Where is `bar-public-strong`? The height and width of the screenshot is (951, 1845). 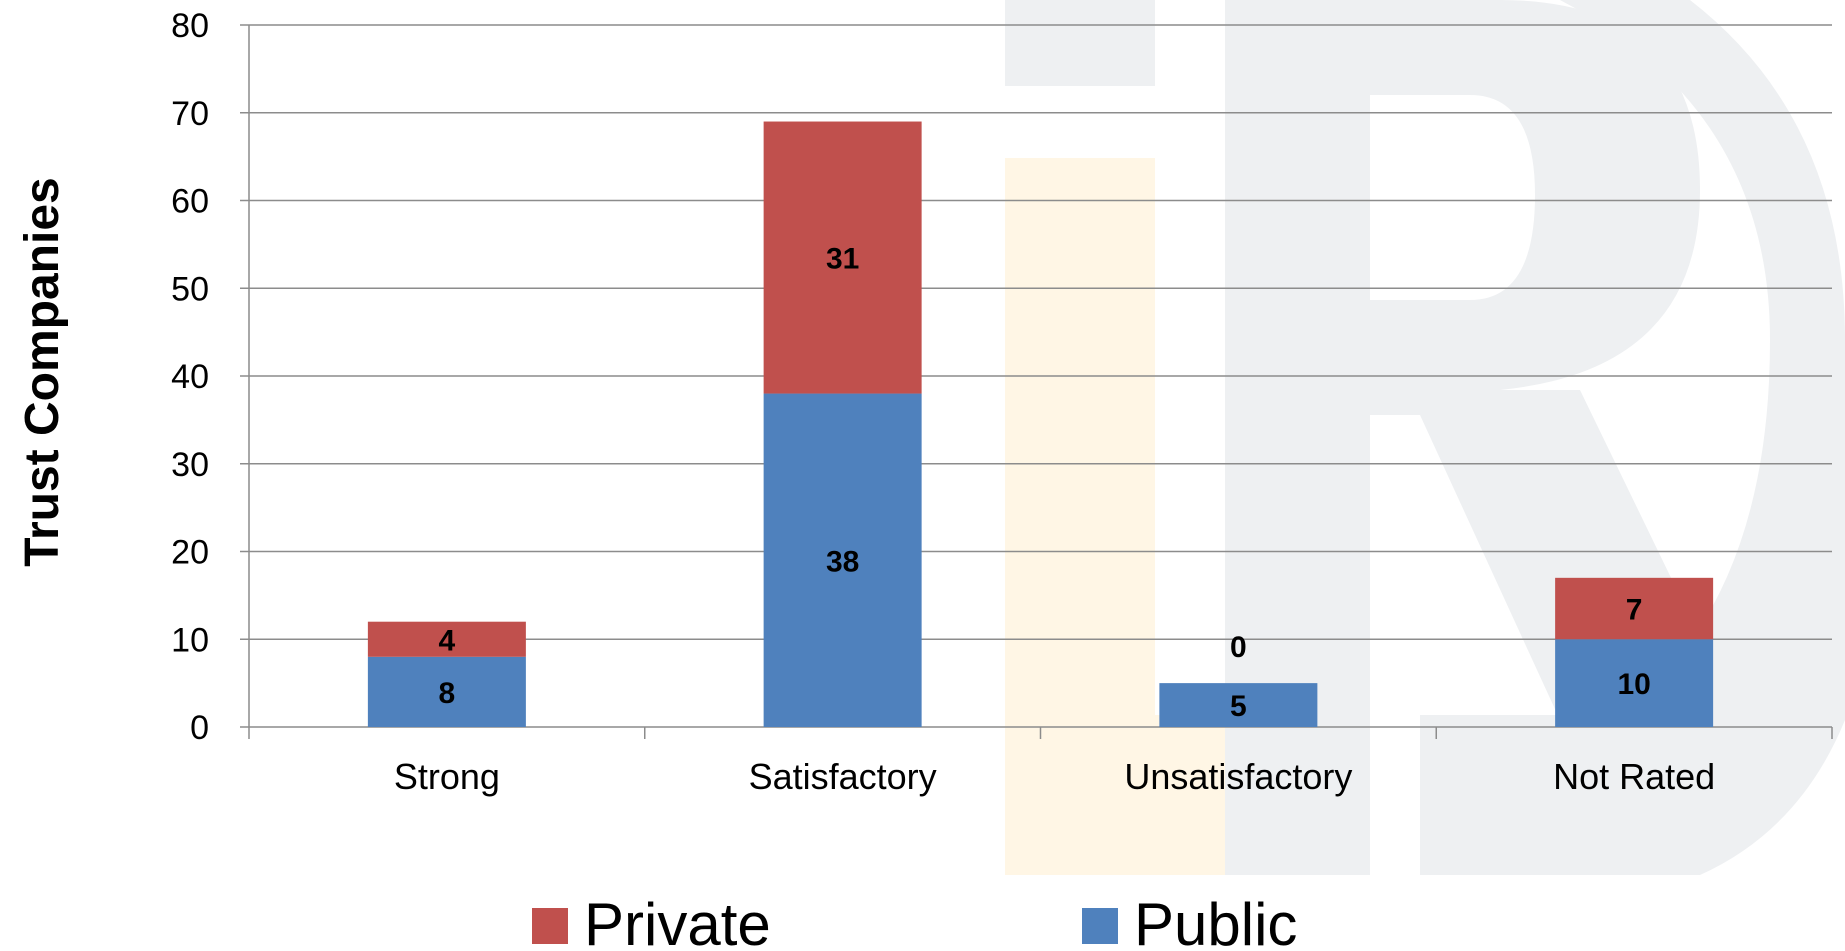 bar-public-strong is located at coordinates (446, 691).